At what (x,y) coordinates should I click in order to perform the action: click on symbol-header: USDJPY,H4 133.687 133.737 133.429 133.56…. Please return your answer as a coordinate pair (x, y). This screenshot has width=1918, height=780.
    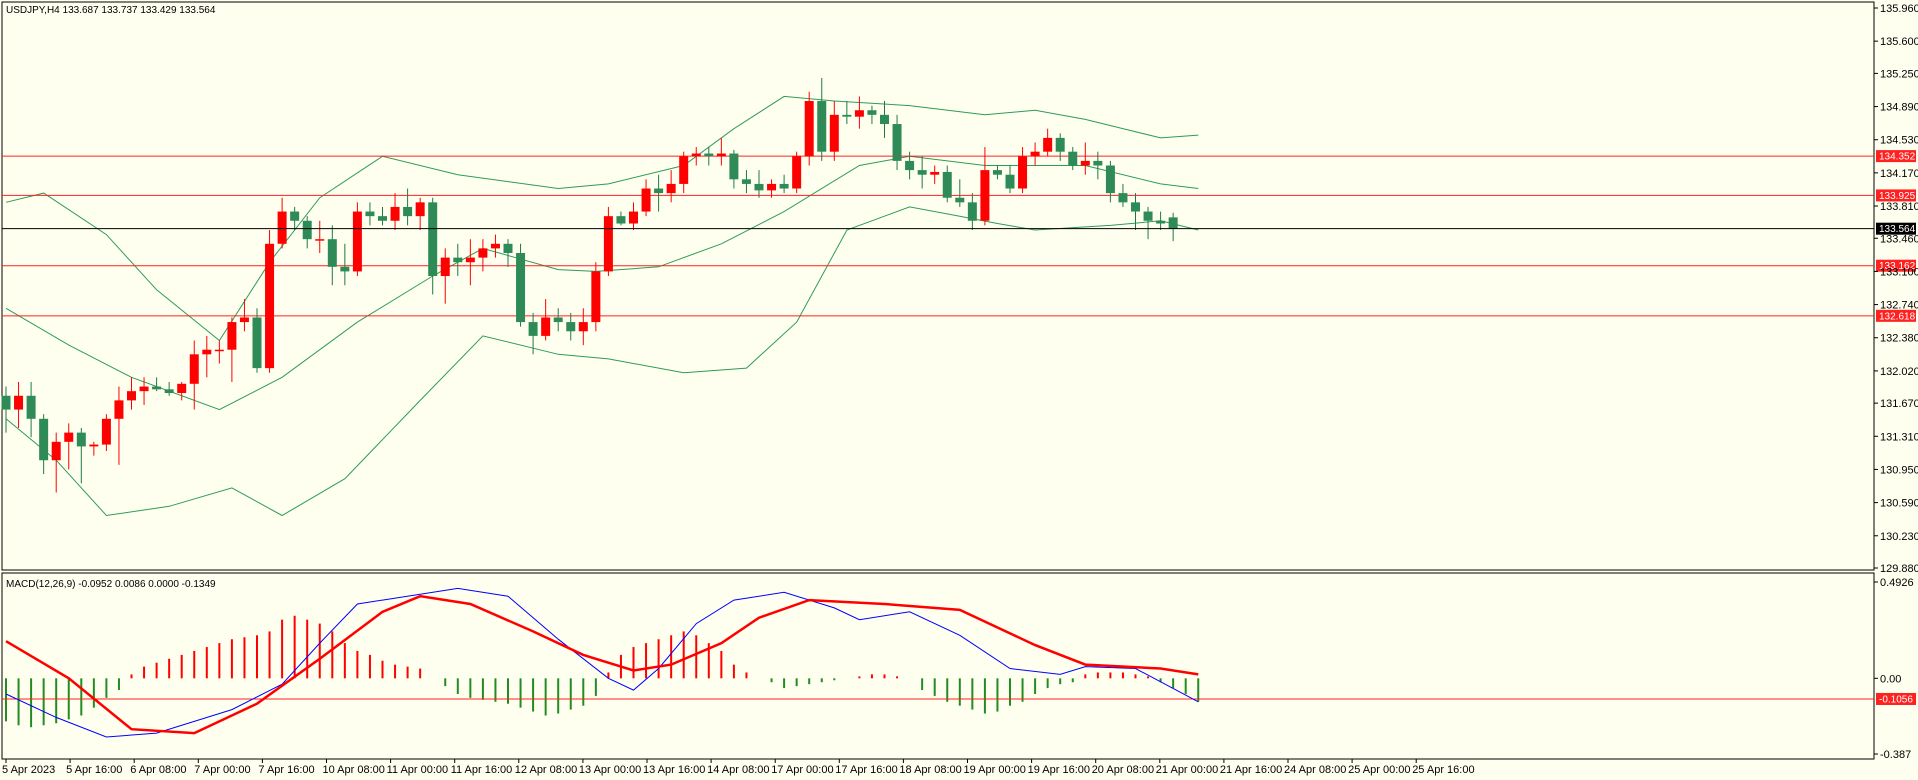
    Looking at the image, I should click on (111, 10).